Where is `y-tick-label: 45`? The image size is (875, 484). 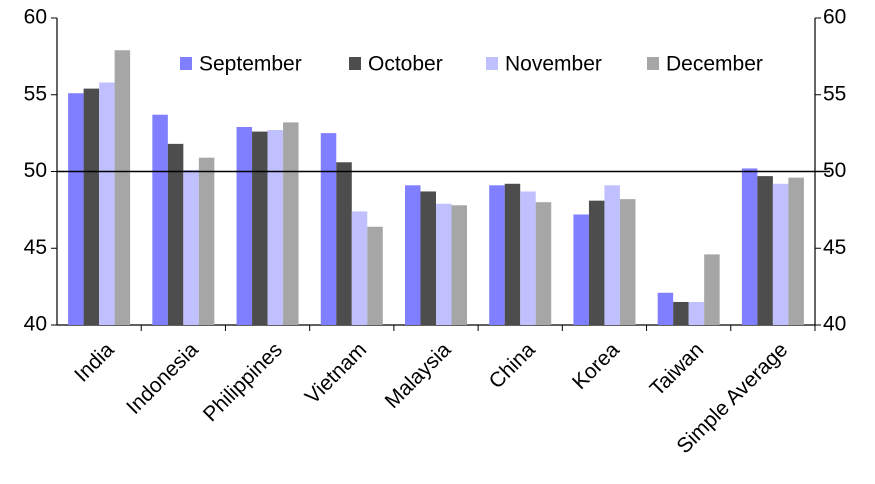 y-tick-label: 45 is located at coordinates (35, 247).